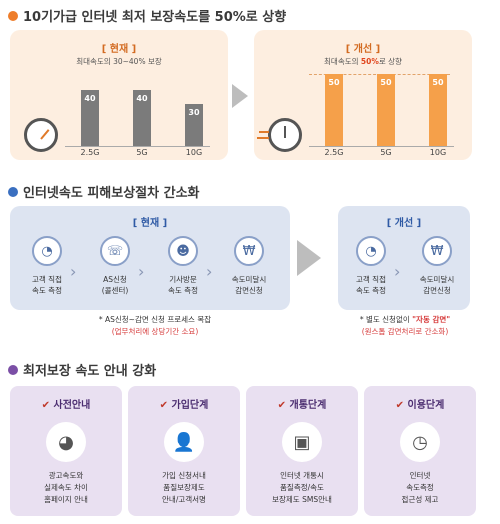  I want to click on speedometer-icon, so click(41, 135).